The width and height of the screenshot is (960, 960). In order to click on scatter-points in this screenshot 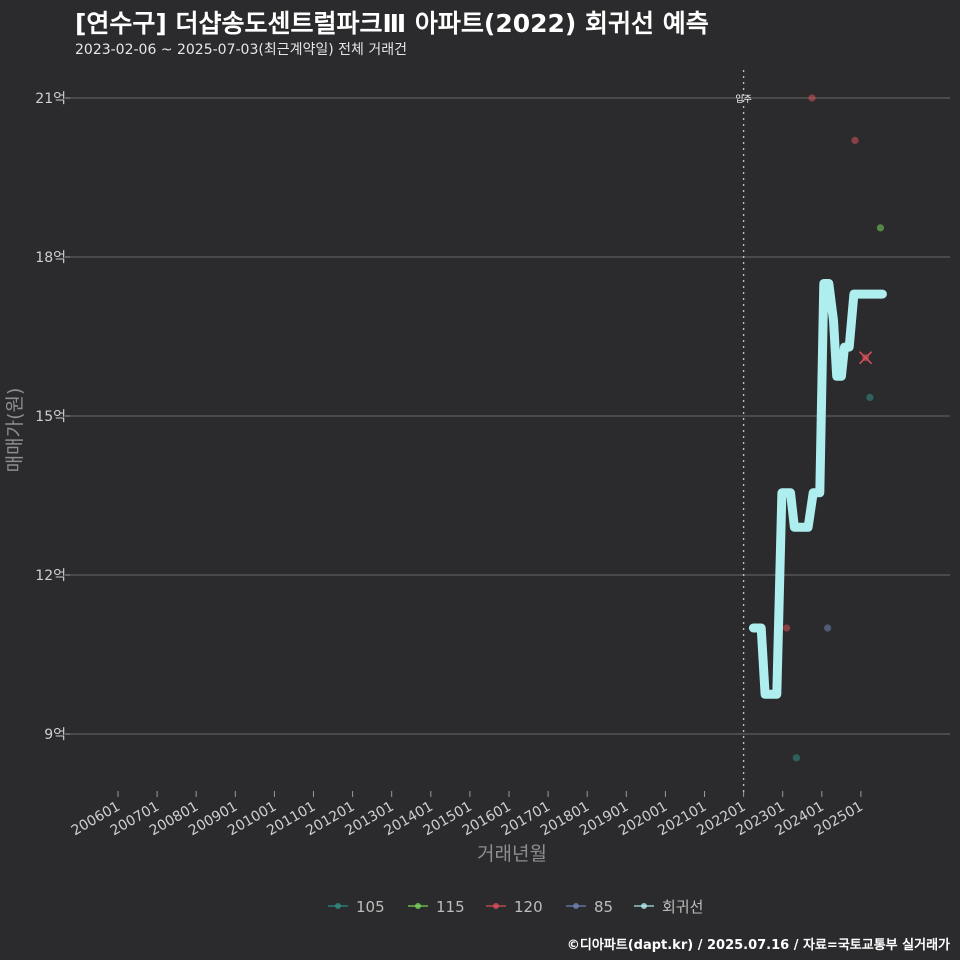, I will do `click(834, 428)`.